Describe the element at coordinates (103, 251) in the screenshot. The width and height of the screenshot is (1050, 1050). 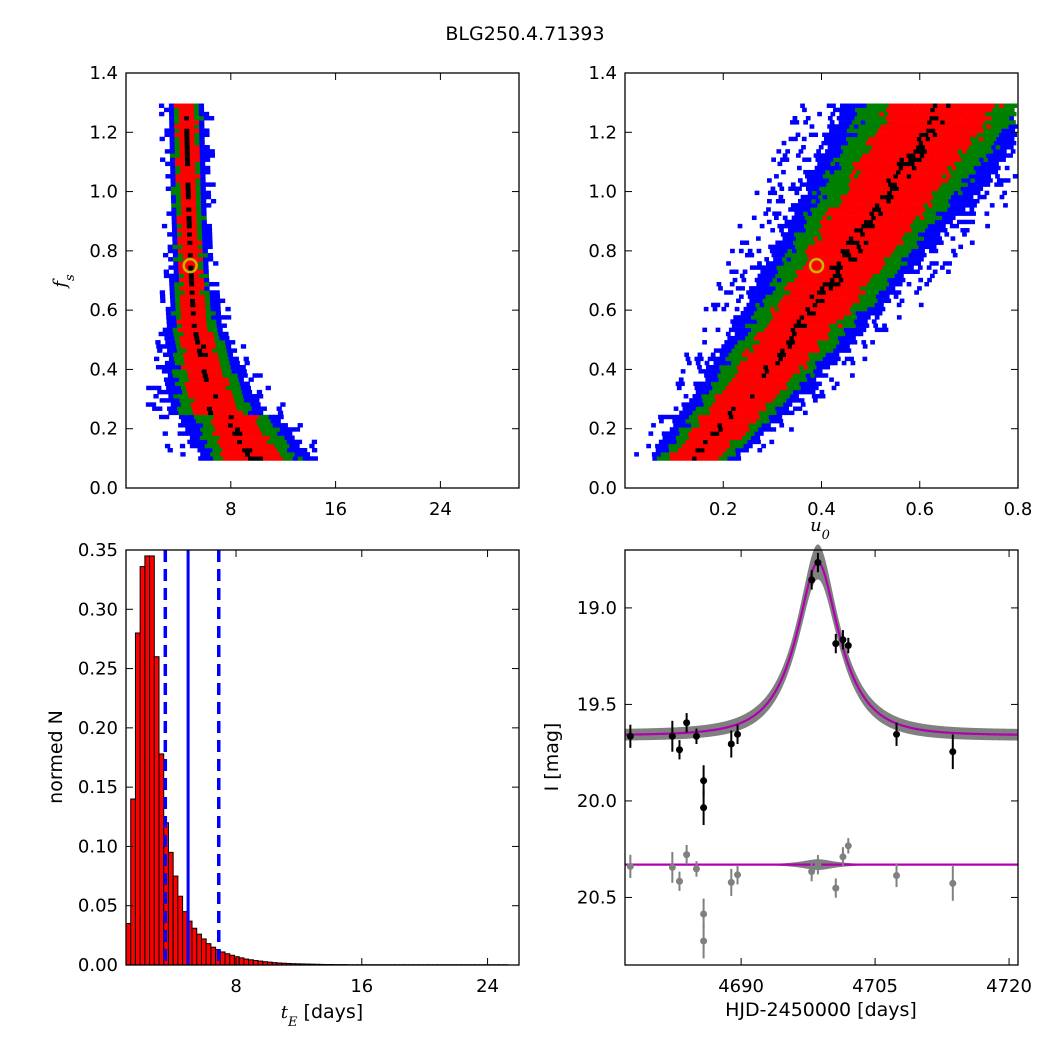
I see `y-tick-label: 0.8` at that location.